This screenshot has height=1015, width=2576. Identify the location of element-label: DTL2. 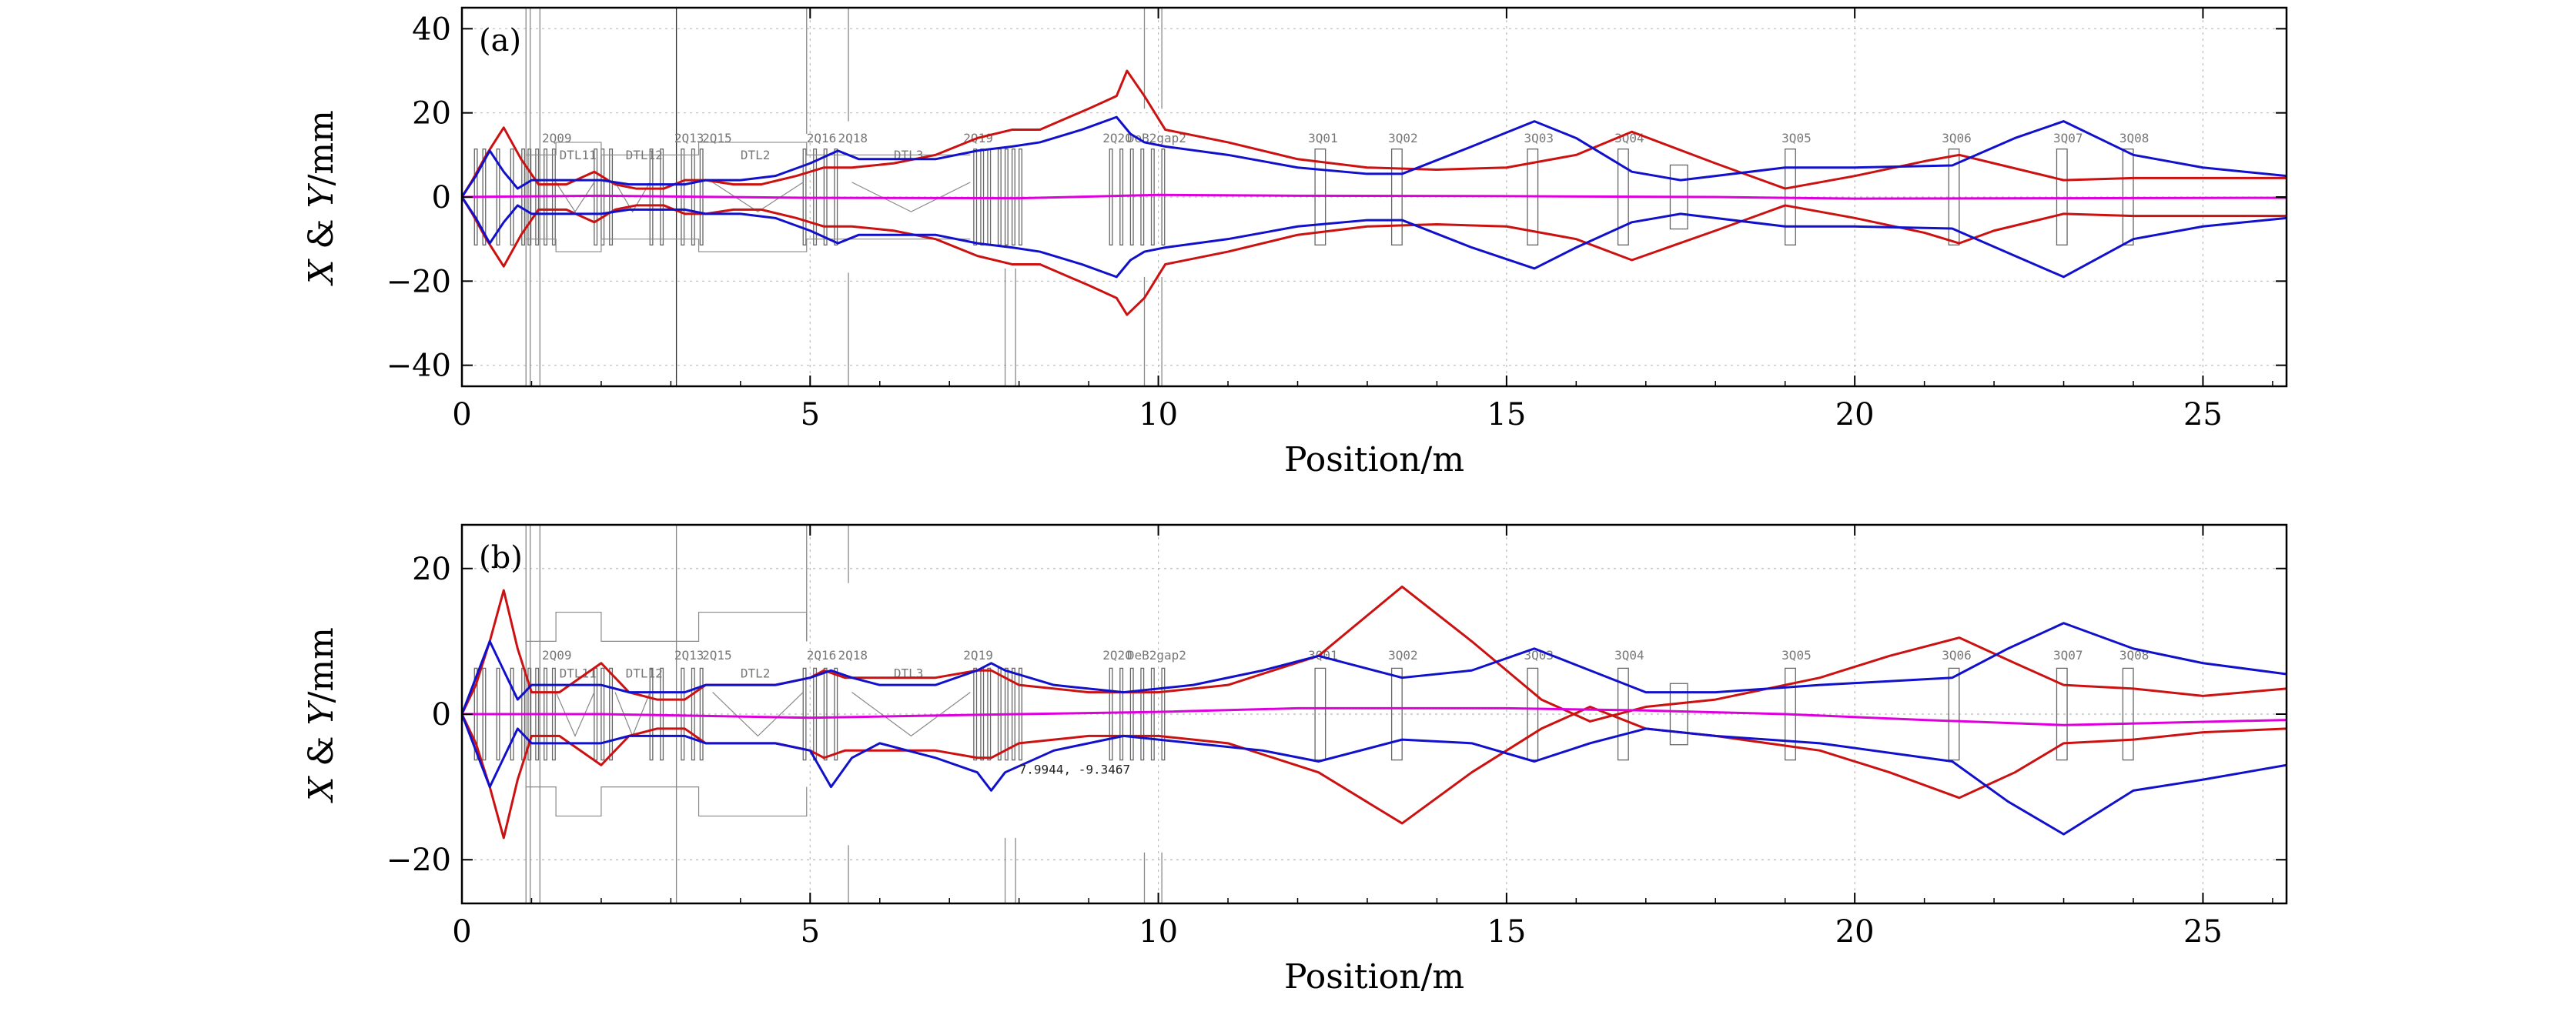
(756, 155).